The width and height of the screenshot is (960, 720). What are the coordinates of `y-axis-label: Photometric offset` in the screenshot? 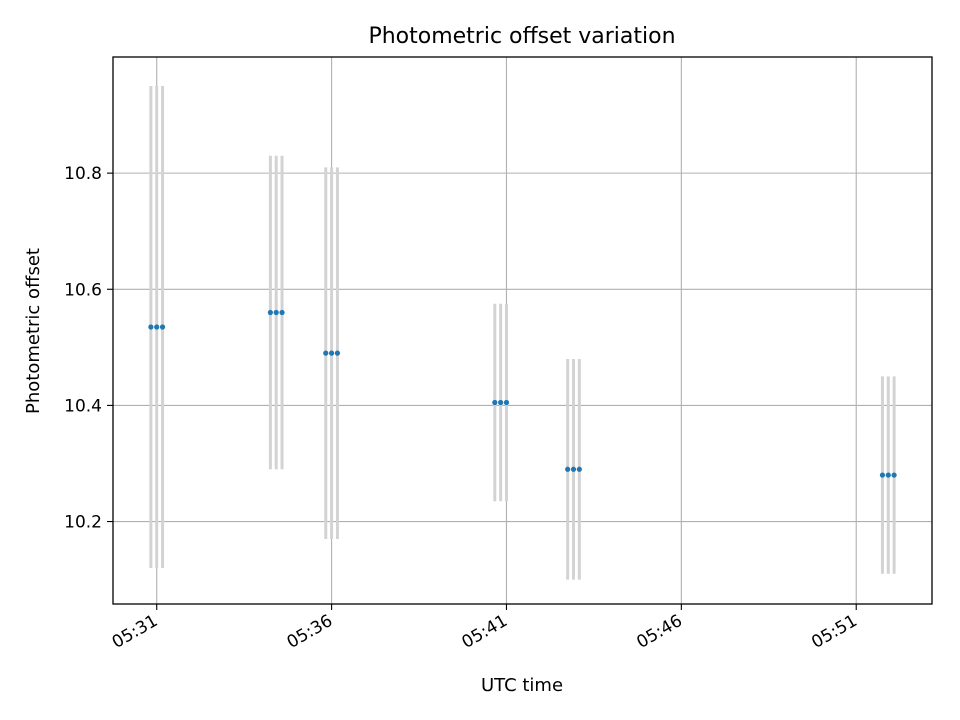 It's located at (33, 331).